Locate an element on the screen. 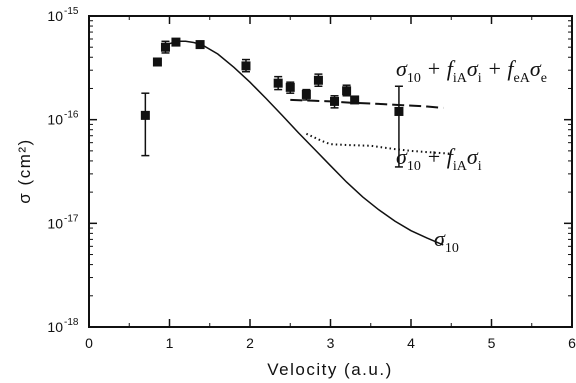 This screenshot has width=576, height=383. curve-labels: σ10 σ10 + fiAσi σ10 + fiAσi + feAσe is located at coordinates (471, 156).